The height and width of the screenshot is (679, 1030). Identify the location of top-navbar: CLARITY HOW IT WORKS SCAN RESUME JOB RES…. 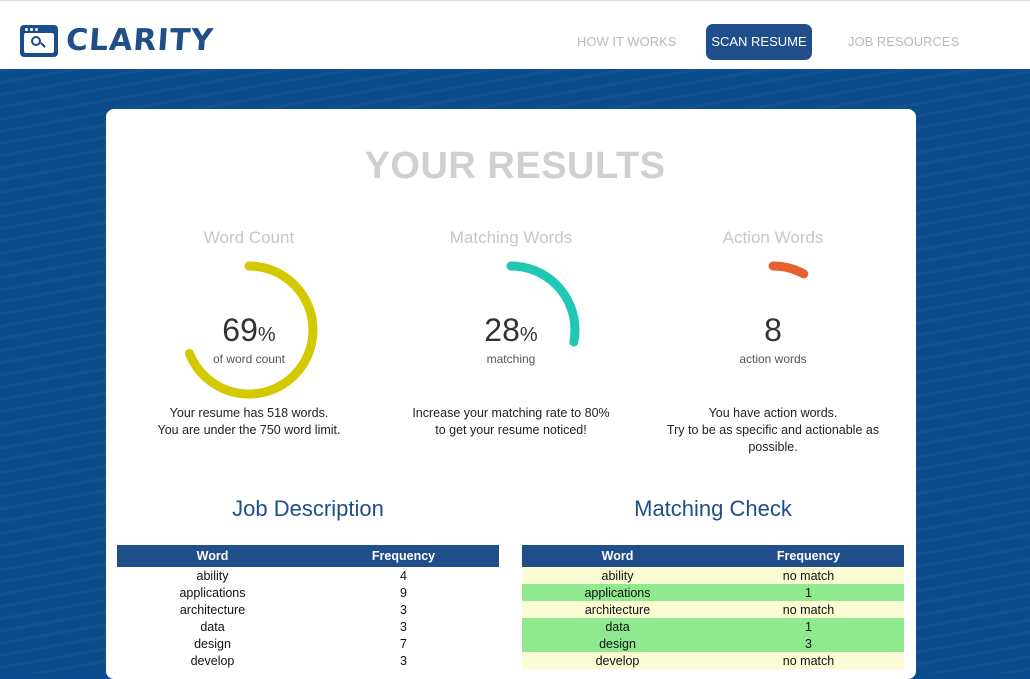
(515, 34).